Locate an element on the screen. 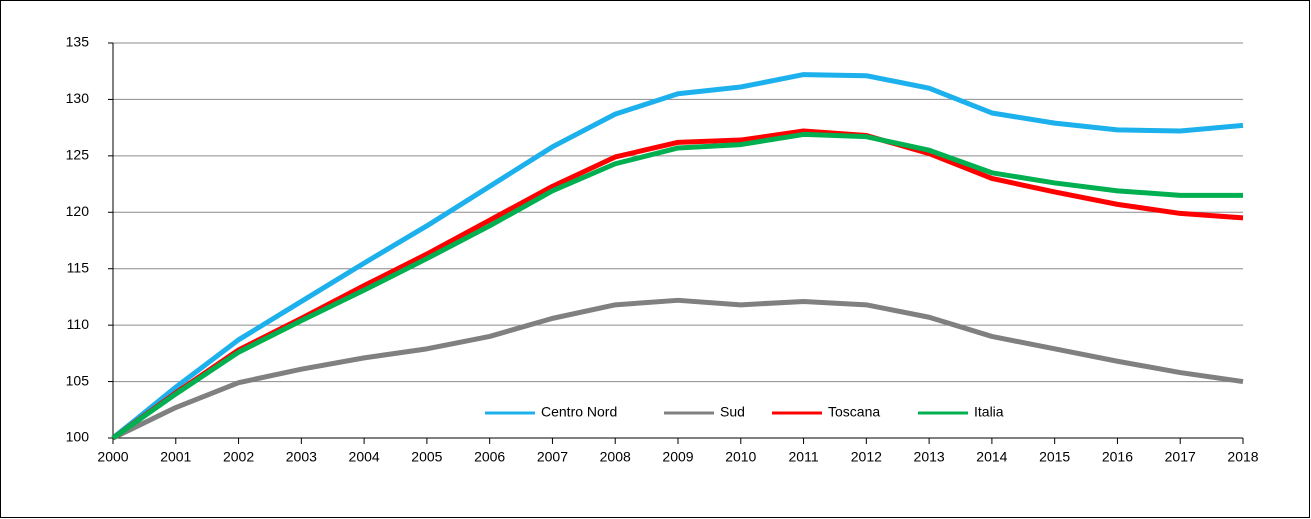 The height and width of the screenshot is (519, 1311). x-tick-label: 2008 is located at coordinates (615, 457).